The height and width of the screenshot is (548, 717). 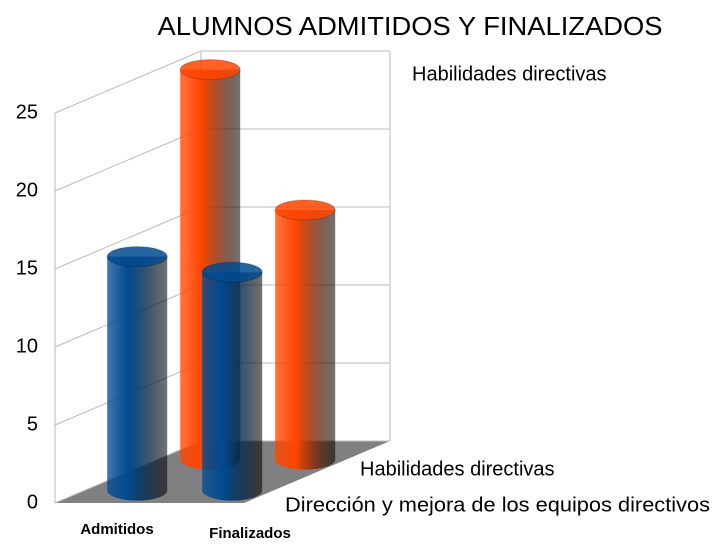 What do you see at coordinates (250, 533) in the screenshot?
I see `x-tick-label: Finalizados` at bounding box center [250, 533].